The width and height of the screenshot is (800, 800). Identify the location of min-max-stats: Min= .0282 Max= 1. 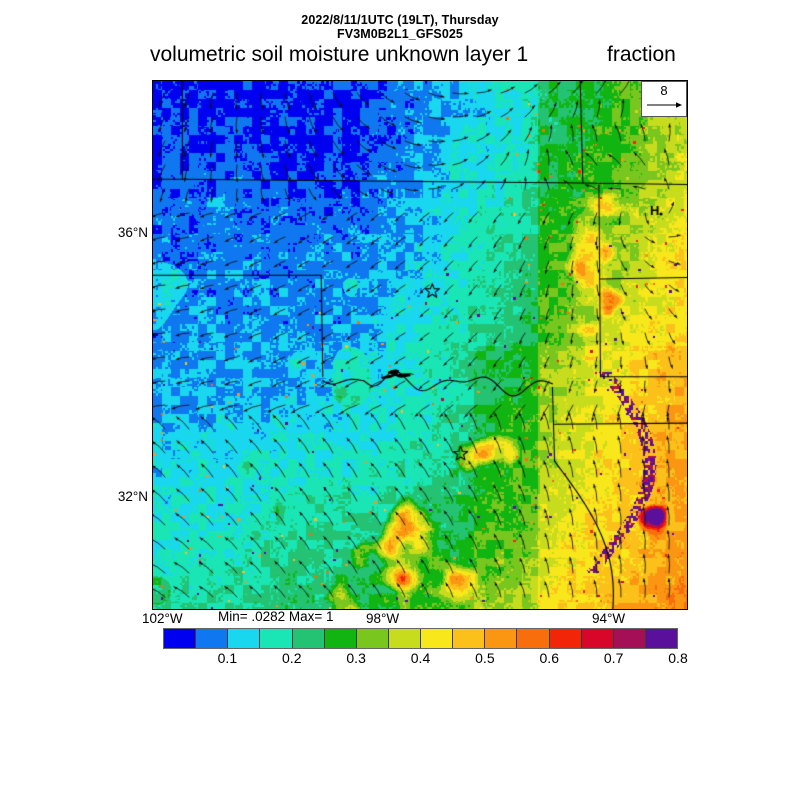
(276, 616).